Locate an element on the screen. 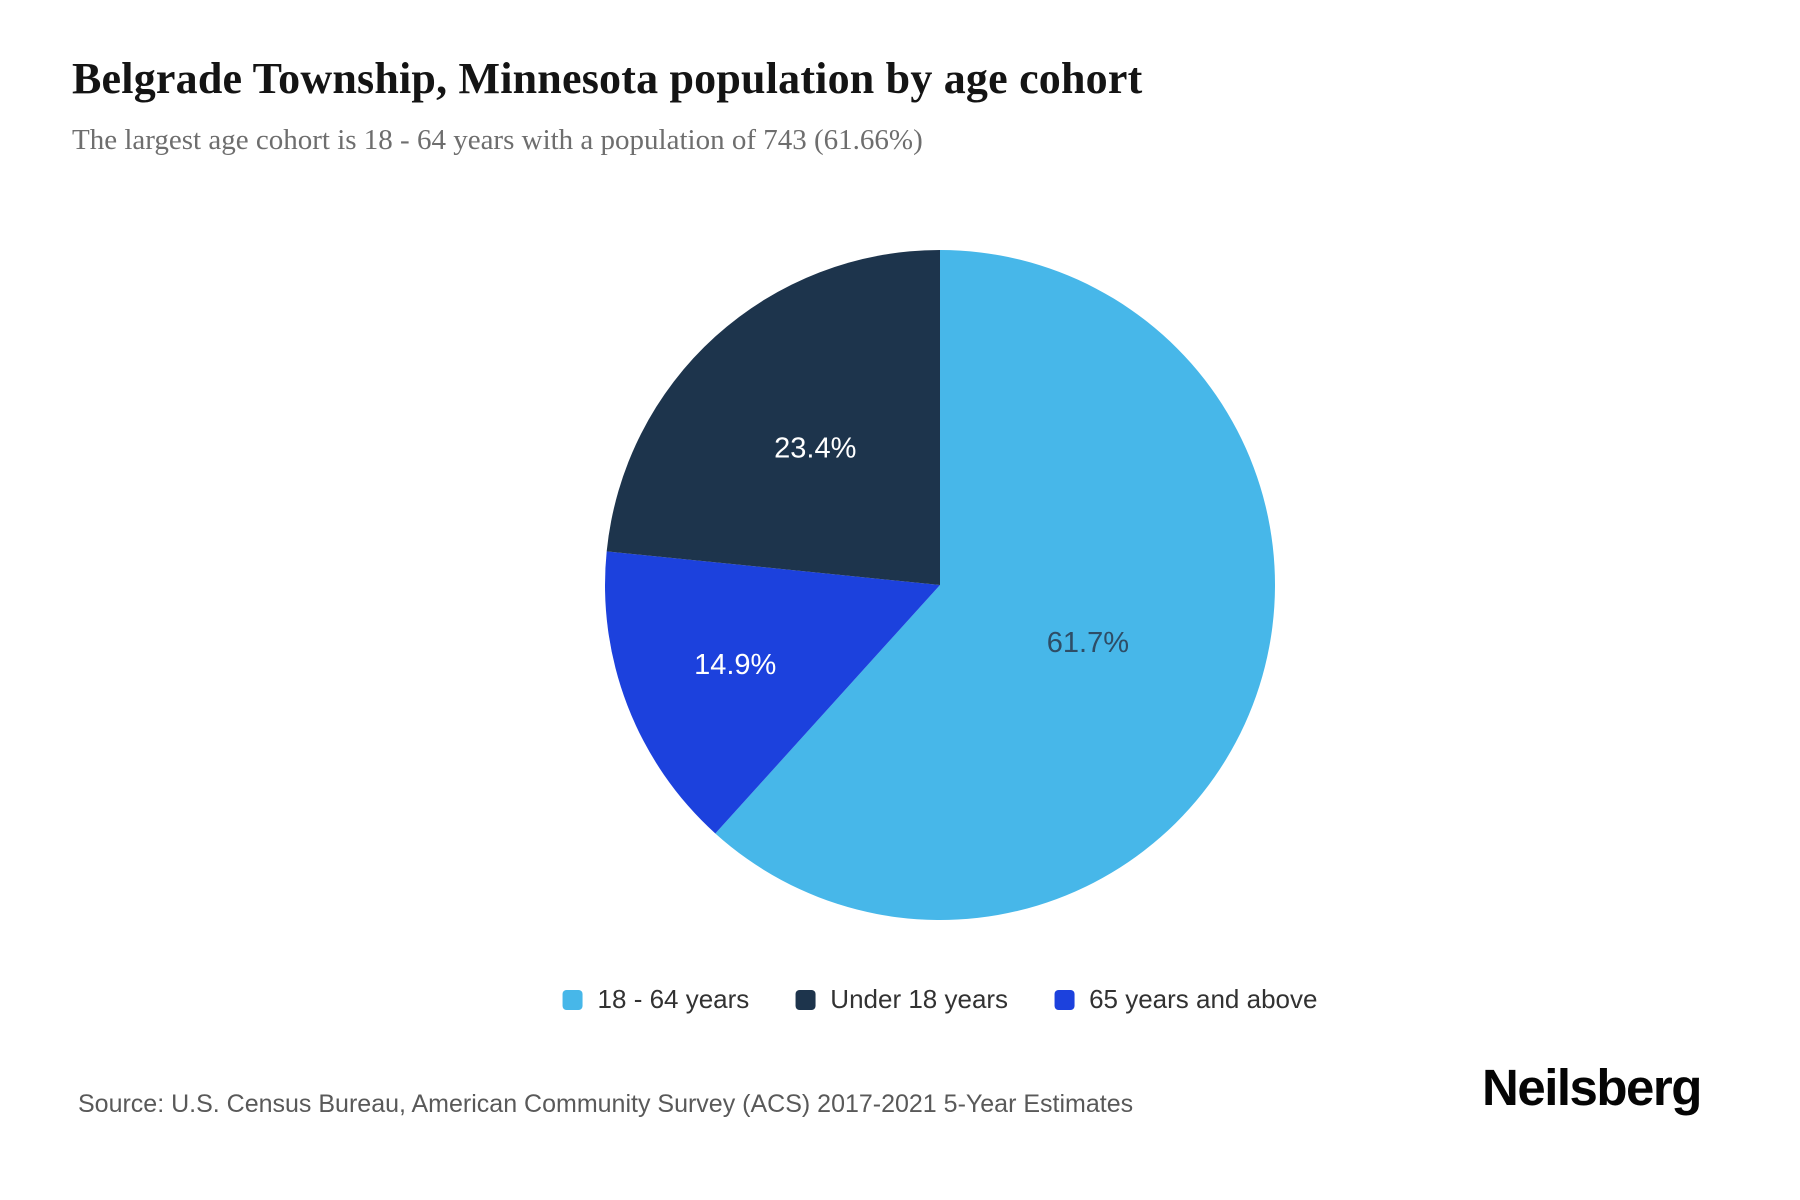  pie-slice-label-65-years-and-above: 14.9% is located at coordinates (735, 665).